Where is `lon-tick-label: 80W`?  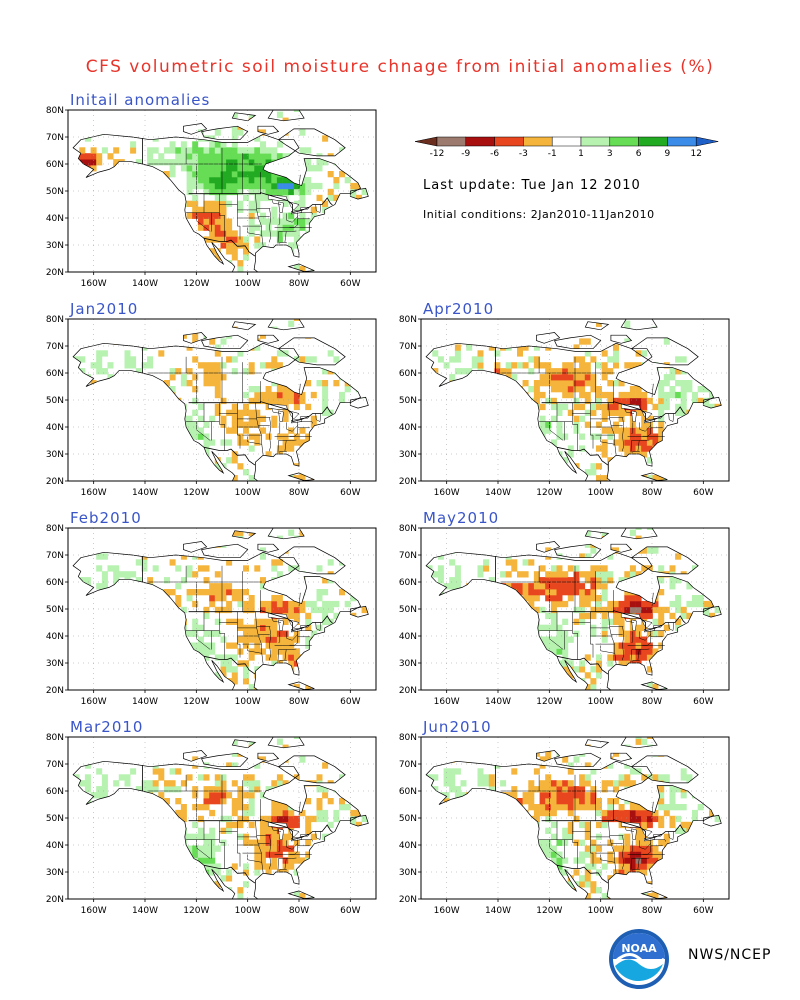 lon-tick-label: 80W is located at coordinates (299, 284).